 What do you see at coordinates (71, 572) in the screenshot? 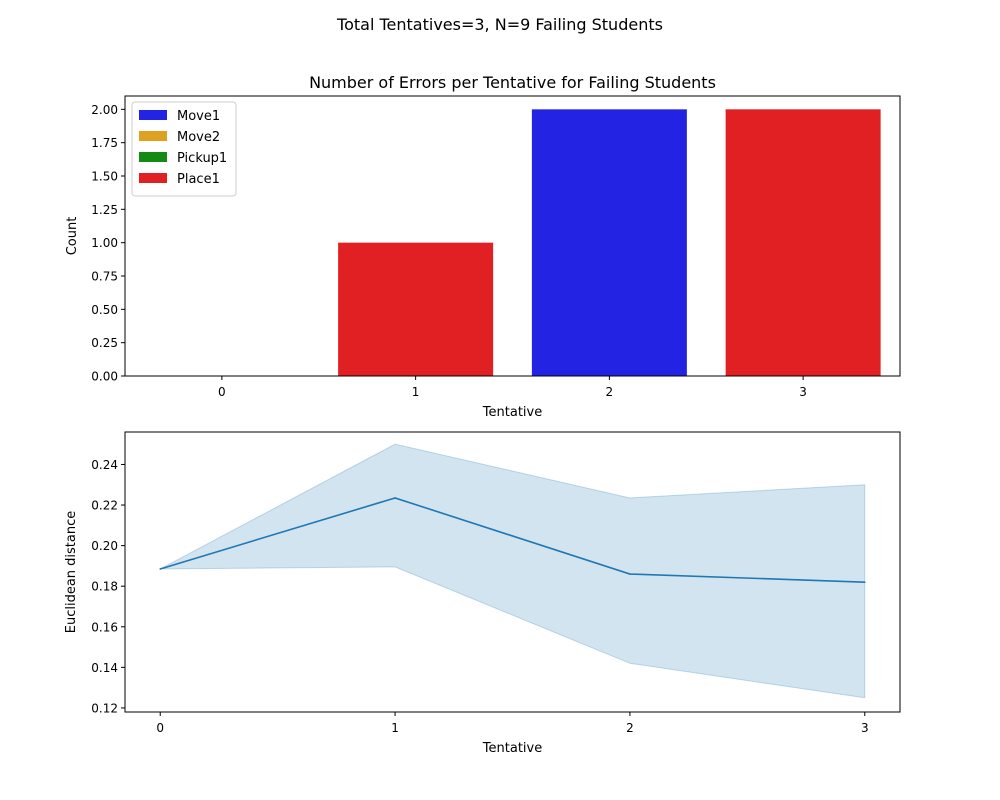
I see `line-chart-ylabel: Euclidean distance` at bounding box center [71, 572].